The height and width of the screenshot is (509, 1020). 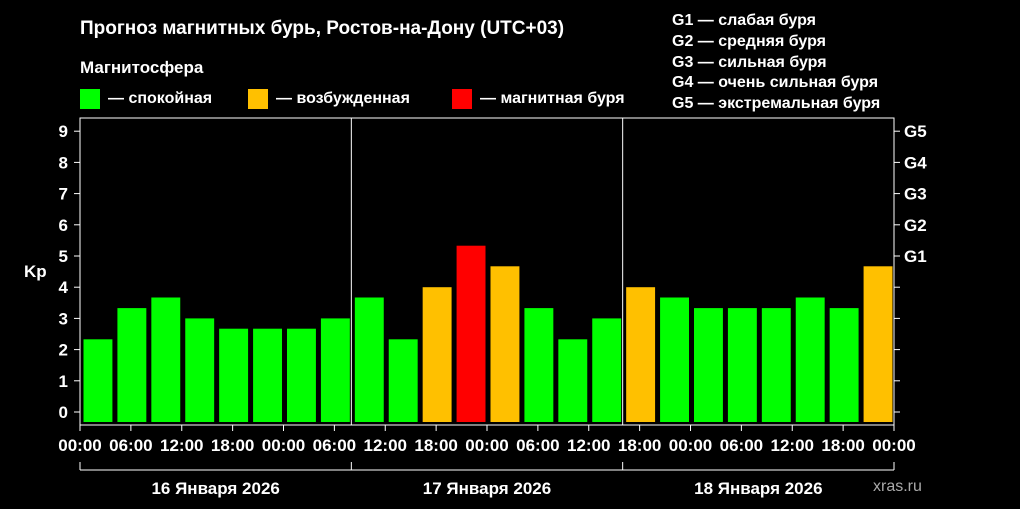 I want to click on y-tick-label: 3, so click(x=63, y=318).